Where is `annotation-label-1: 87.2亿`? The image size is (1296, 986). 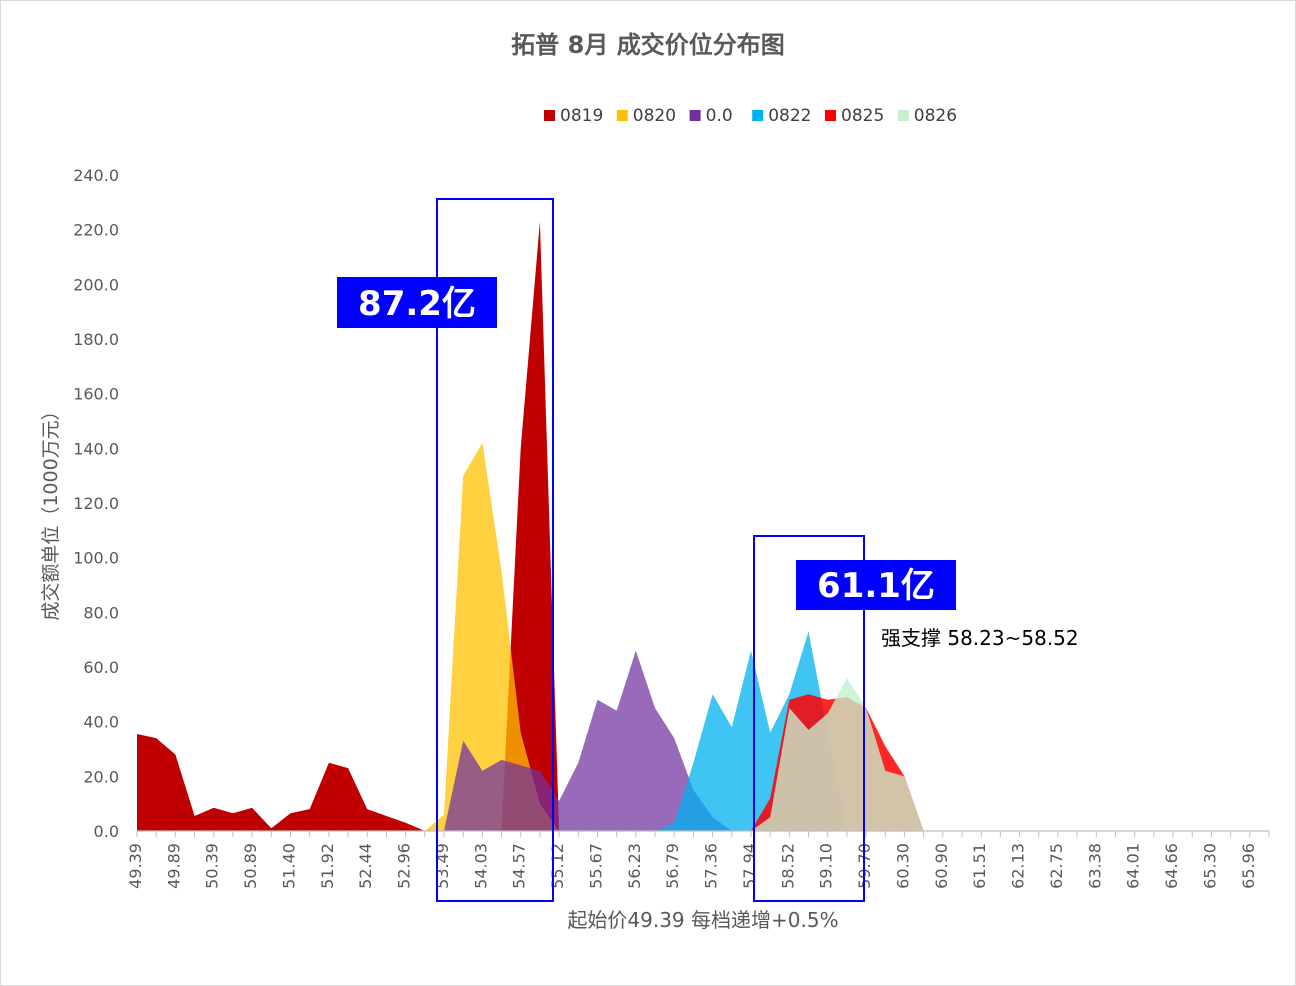
annotation-label-1: 87.2亿 is located at coordinates (417, 304).